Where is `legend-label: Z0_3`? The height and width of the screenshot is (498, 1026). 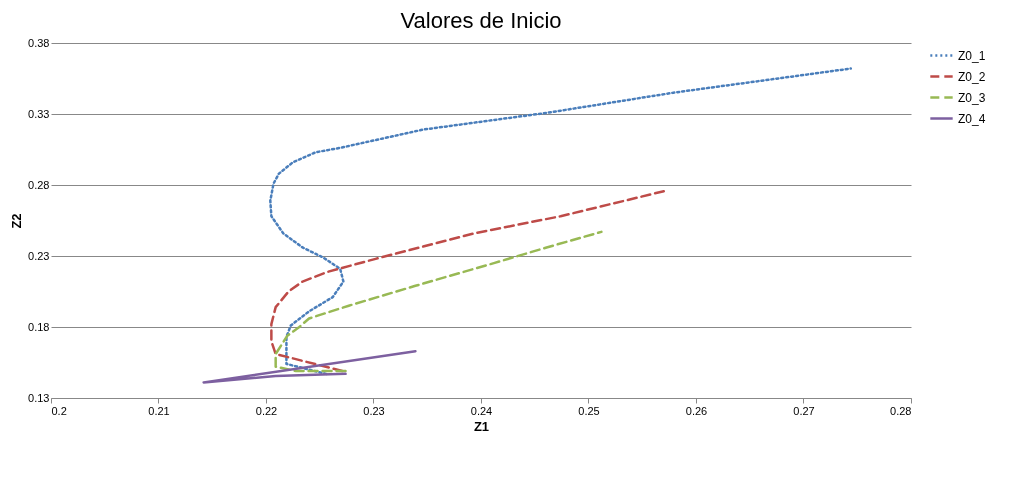 legend-label: Z0_3 is located at coordinates (972, 97).